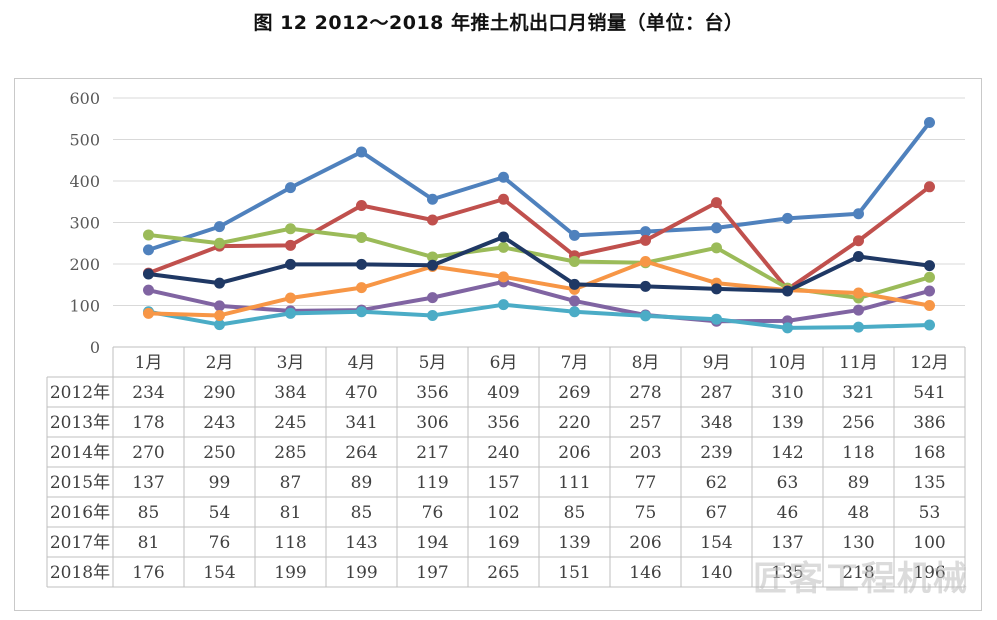 The image size is (997, 620). I want to click on series-name-label: 2017年, so click(80, 543).